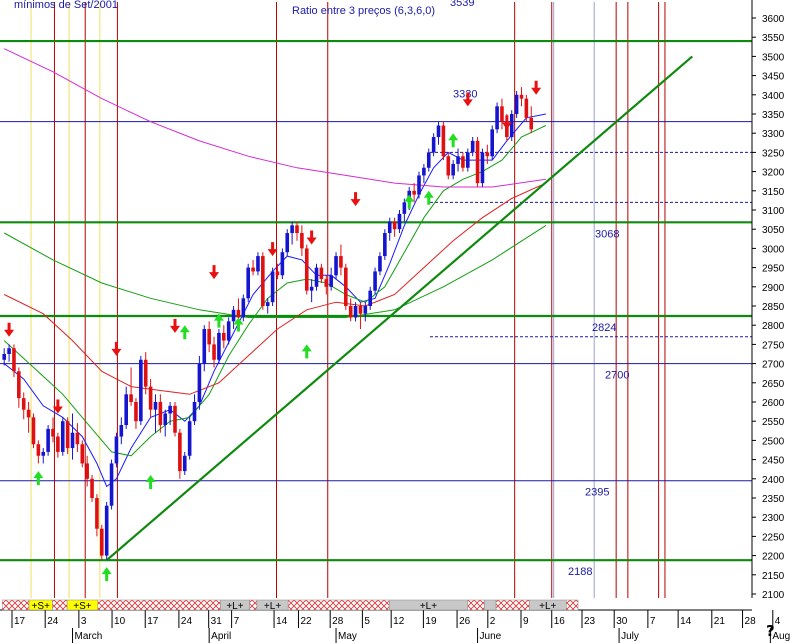 This screenshot has width=795, height=643. What do you see at coordinates (773, 403) in the screenshot?
I see `y-tick-label: 2600` at bounding box center [773, 403].